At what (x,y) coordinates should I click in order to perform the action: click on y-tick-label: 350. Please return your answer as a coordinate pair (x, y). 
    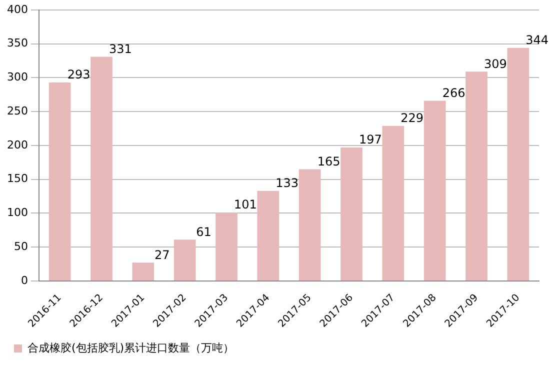
    Looking at the image, I should click on (17, 43).